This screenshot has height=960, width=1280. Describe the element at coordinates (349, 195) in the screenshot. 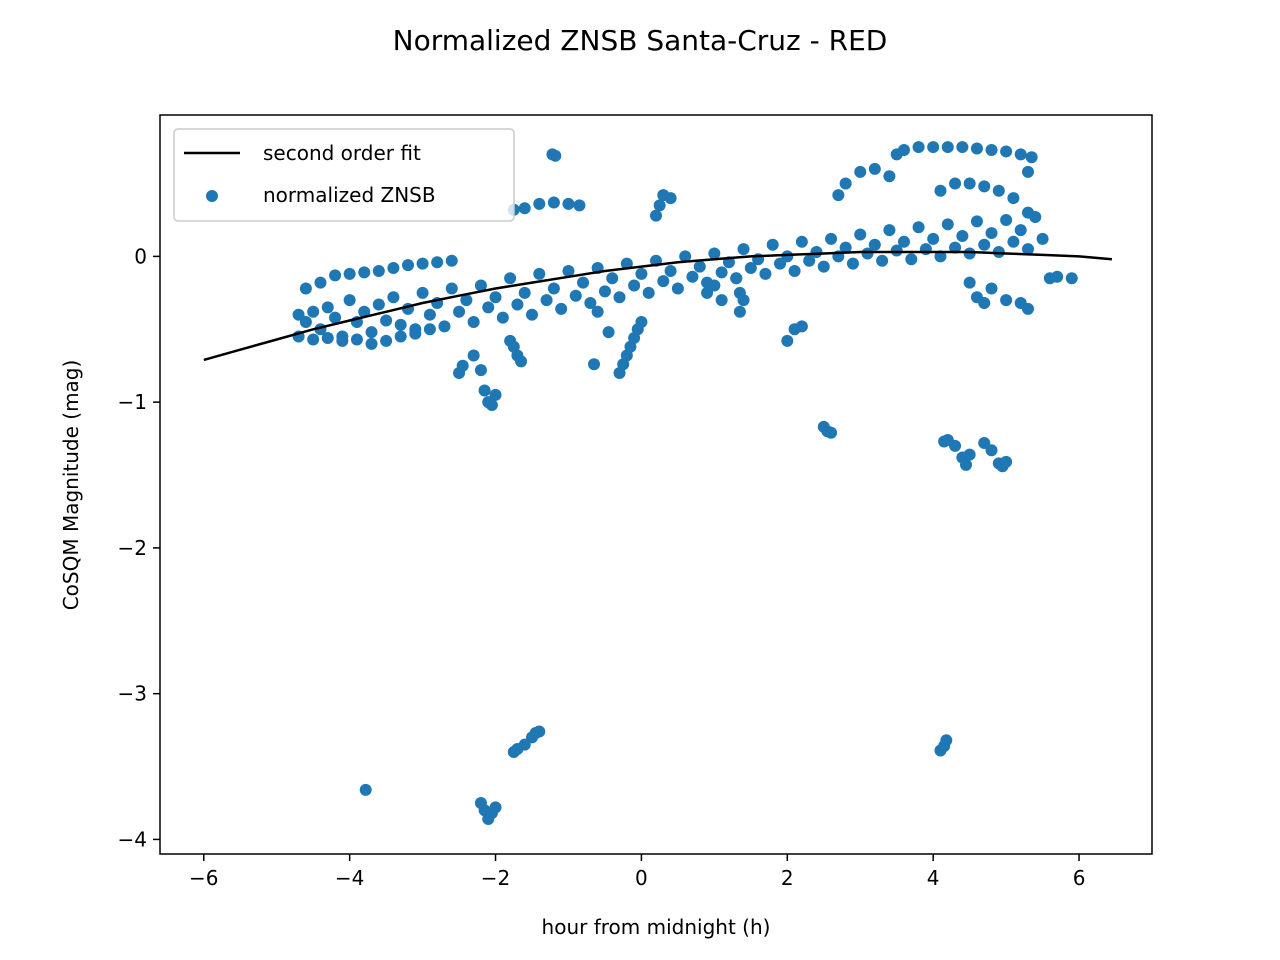

I see `legend-label-scatter: normalized ZNSB` at that location.